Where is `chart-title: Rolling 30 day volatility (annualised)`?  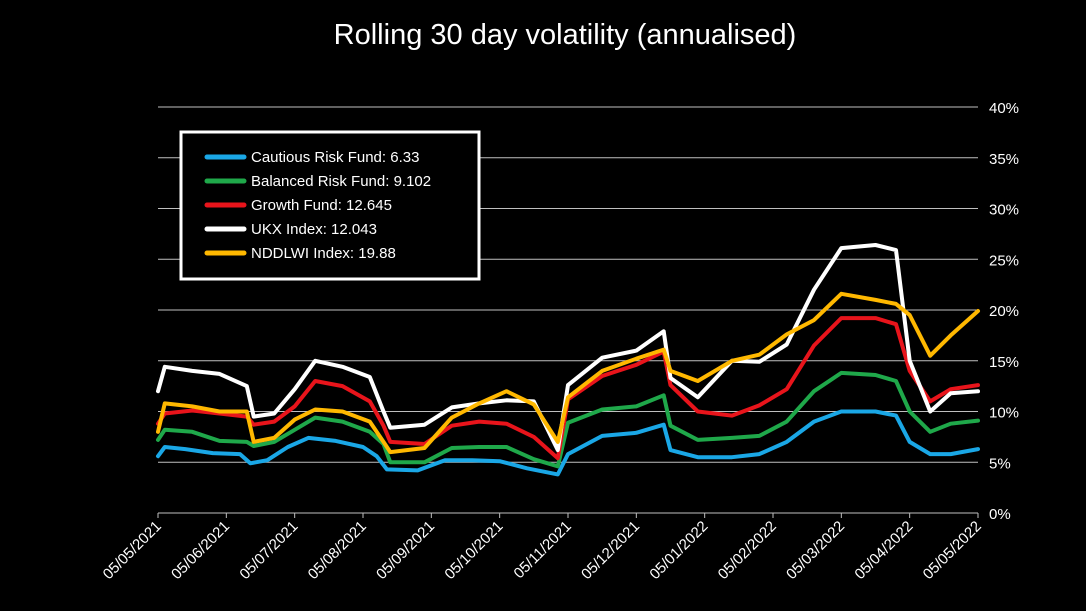 chart-title: Rolling 30 day volatility (annualised) is located at coordinates (565, 35).